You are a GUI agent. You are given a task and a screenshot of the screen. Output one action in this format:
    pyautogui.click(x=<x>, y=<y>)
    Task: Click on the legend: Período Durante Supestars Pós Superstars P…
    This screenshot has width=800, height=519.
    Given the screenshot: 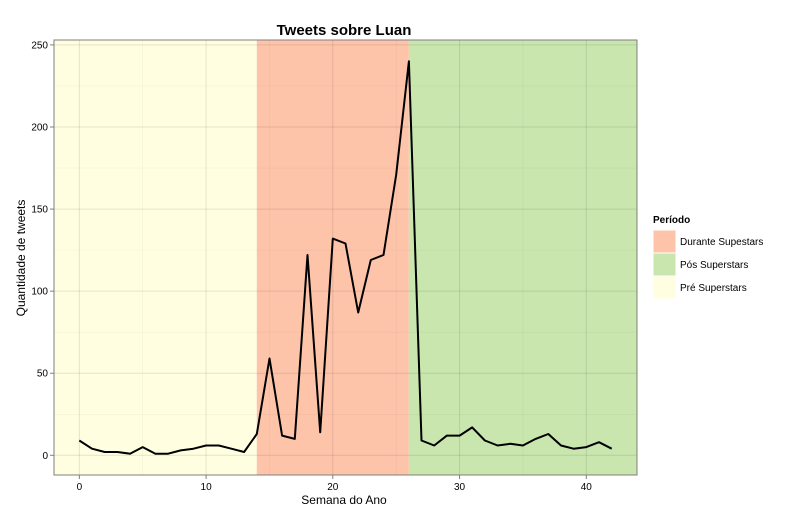 What is the action you would take?
    pyautogui.click(x=707, y=257)
    